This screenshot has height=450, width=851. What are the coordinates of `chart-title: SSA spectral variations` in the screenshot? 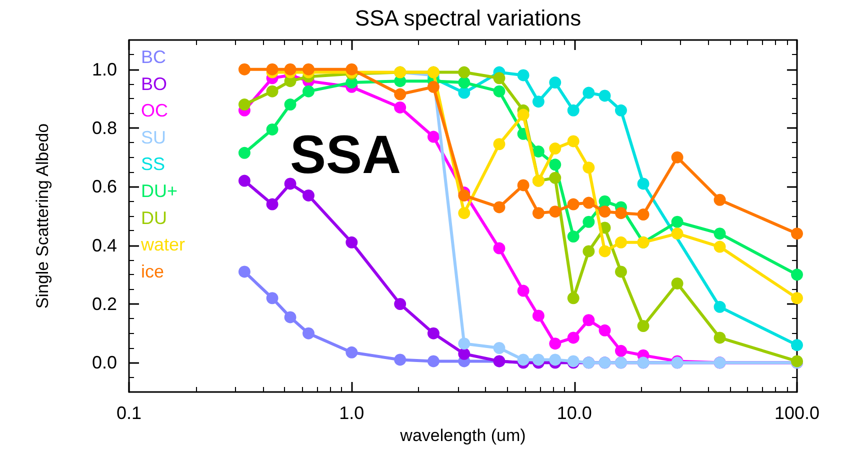 It's located at (468, 18).